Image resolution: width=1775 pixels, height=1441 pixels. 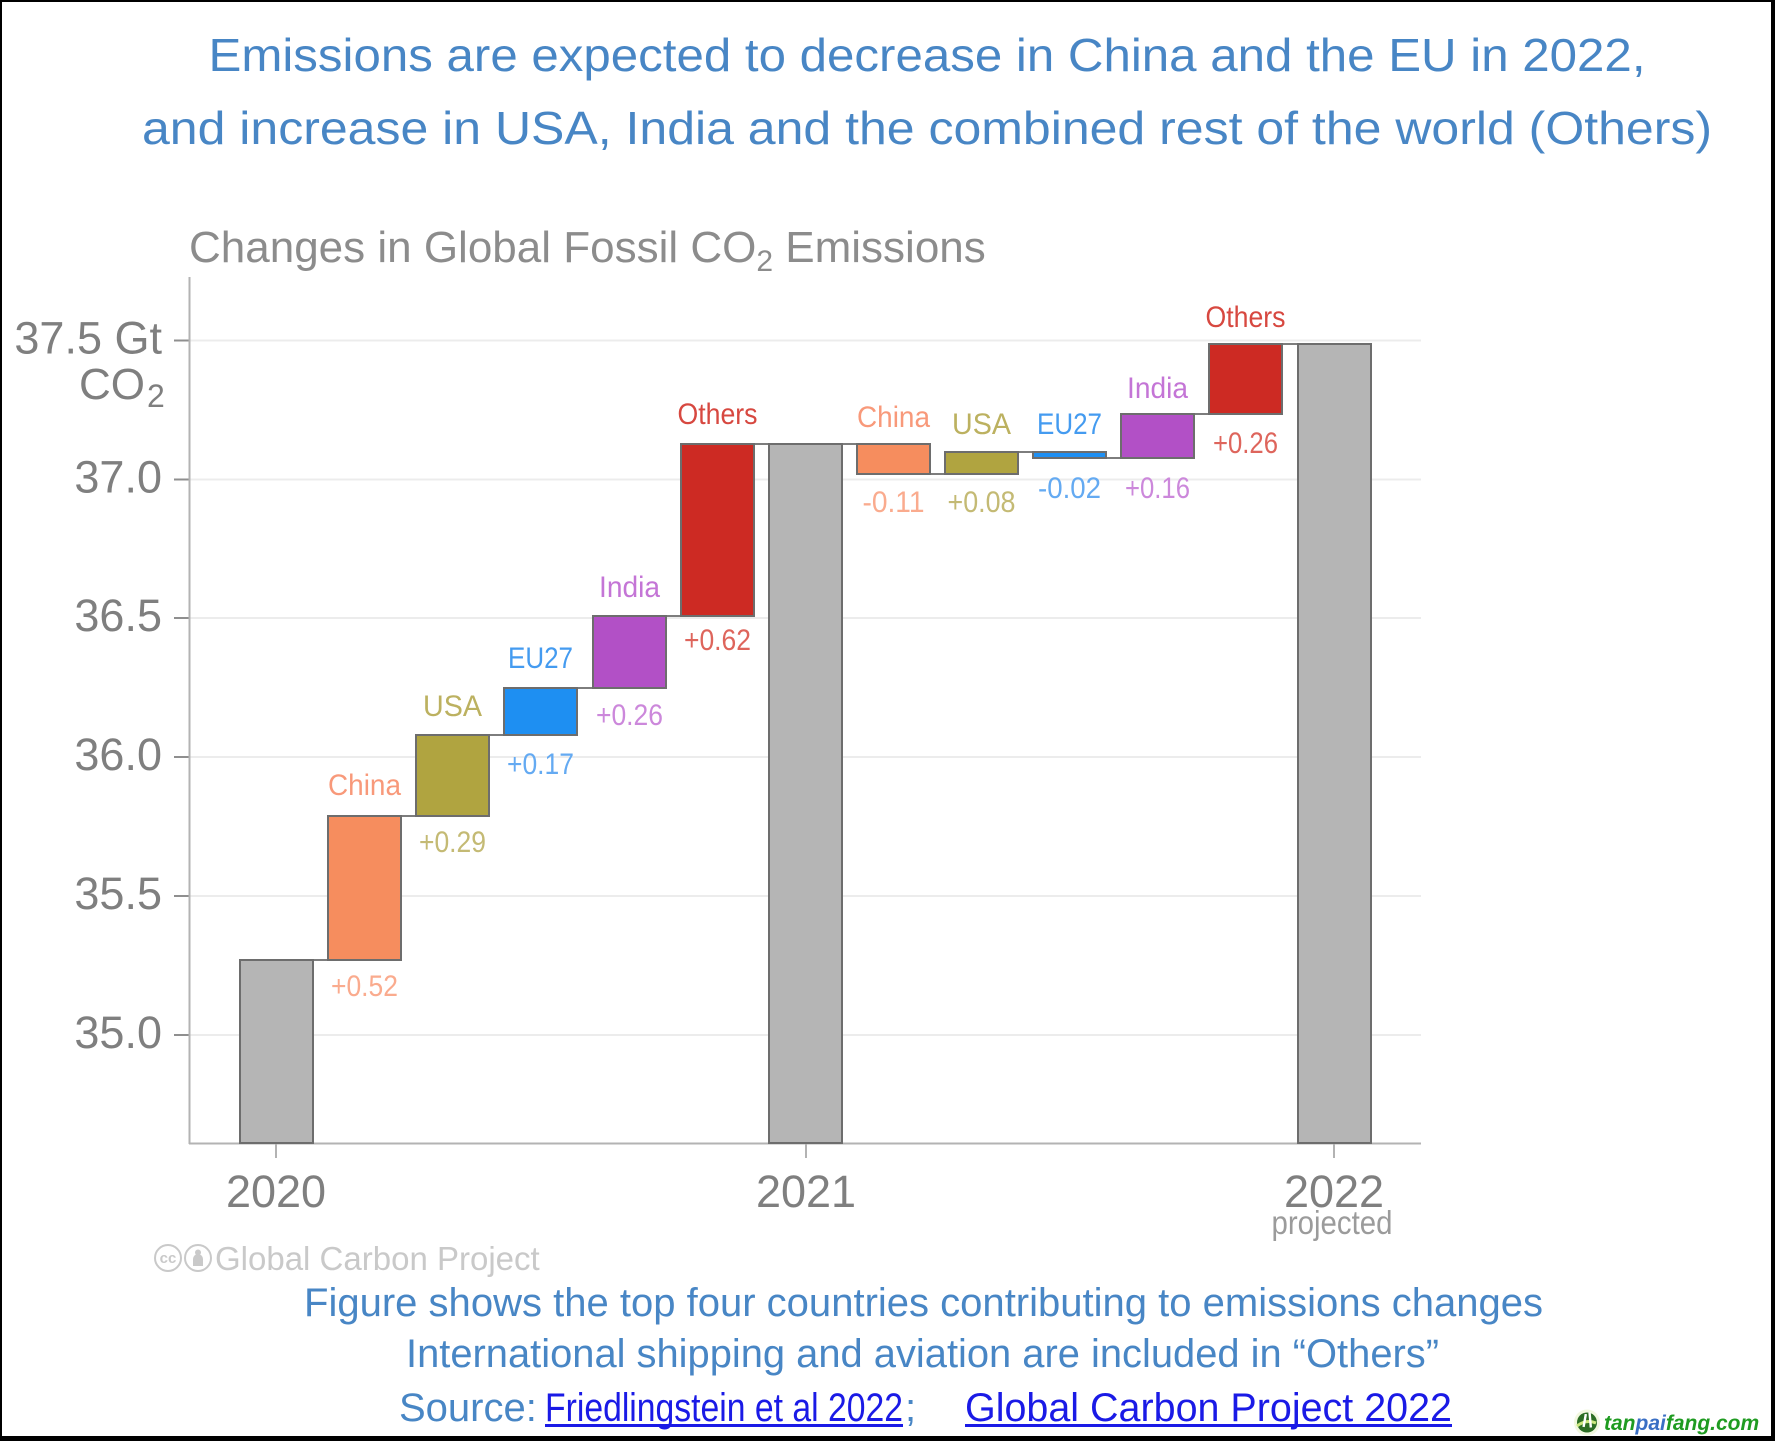 What do you see at coordinates (587, 250) in the screenshot?
I see `svg-text:Changes in Global Fossil CO2 E: Changes in Global Fossil CO2 Emissions` at bounding box center [587, 250].